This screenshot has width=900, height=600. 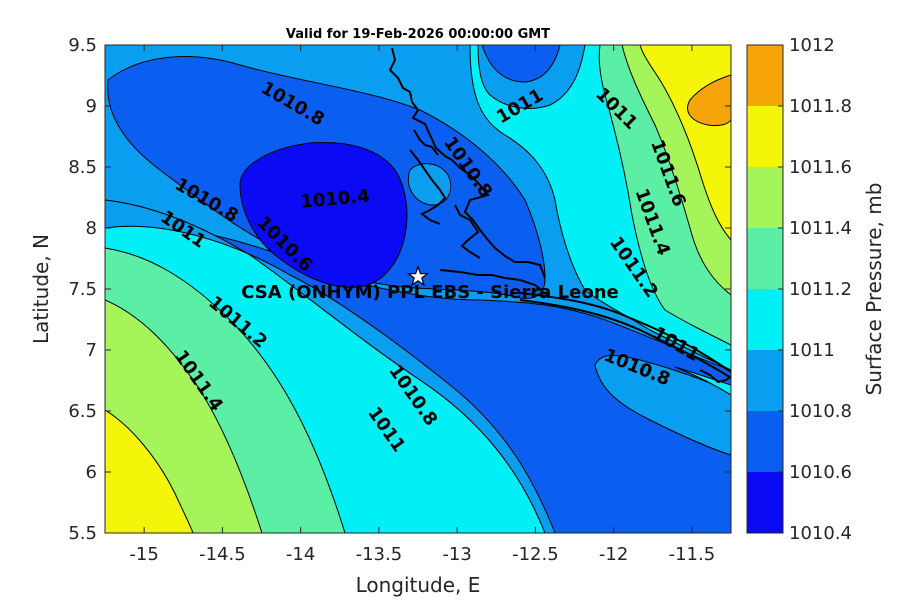 I want to click on colorbar-tick-label: 1010.6, so click(x=820, y=472).